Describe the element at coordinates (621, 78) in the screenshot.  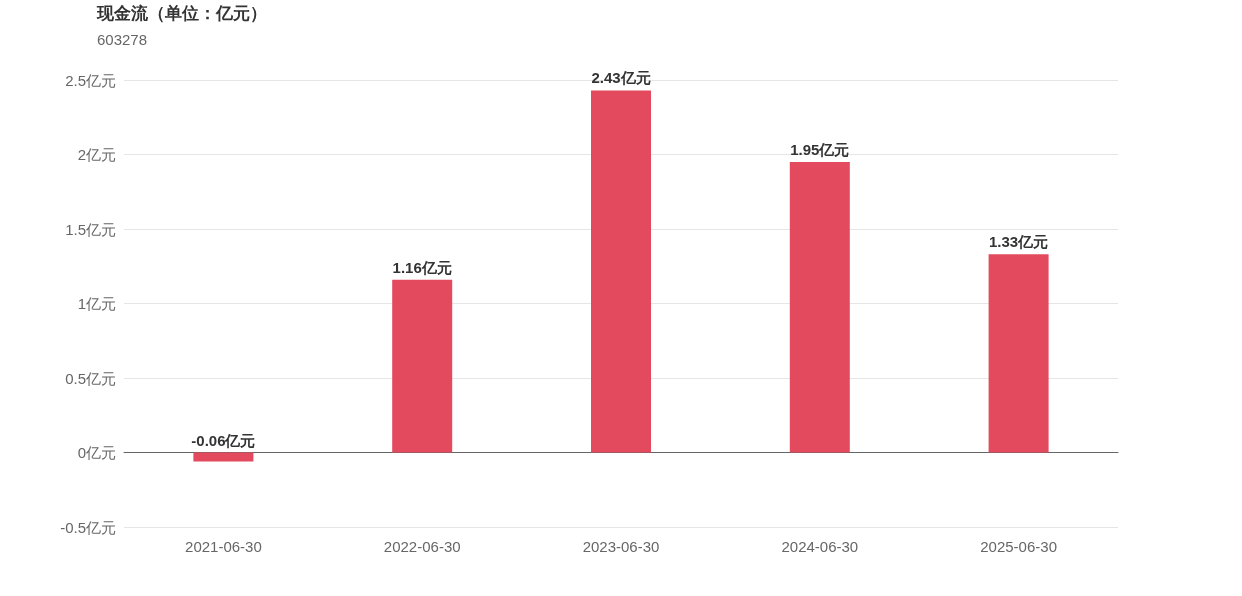
I see `data-label: 2.43亿元` at that location.